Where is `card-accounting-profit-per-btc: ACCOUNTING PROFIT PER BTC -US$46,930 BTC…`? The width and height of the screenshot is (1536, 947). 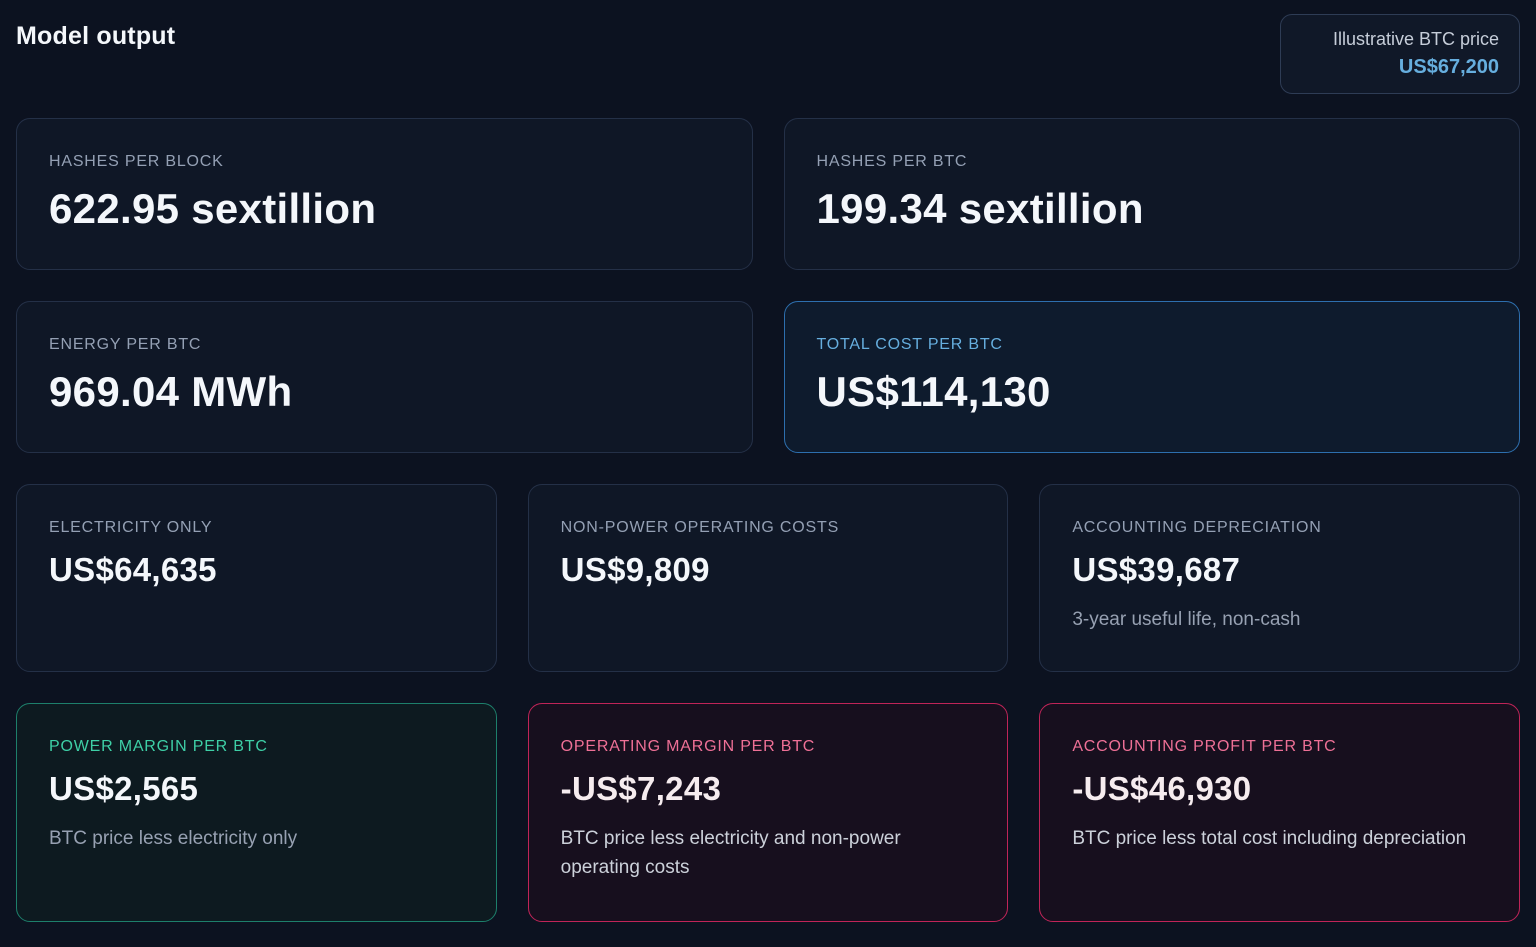
card-accounting-profit-per-btc: ACCOUNTING PROFIT PER BTC -US$46,930 BTC… is located at coordinates (1279, 812).